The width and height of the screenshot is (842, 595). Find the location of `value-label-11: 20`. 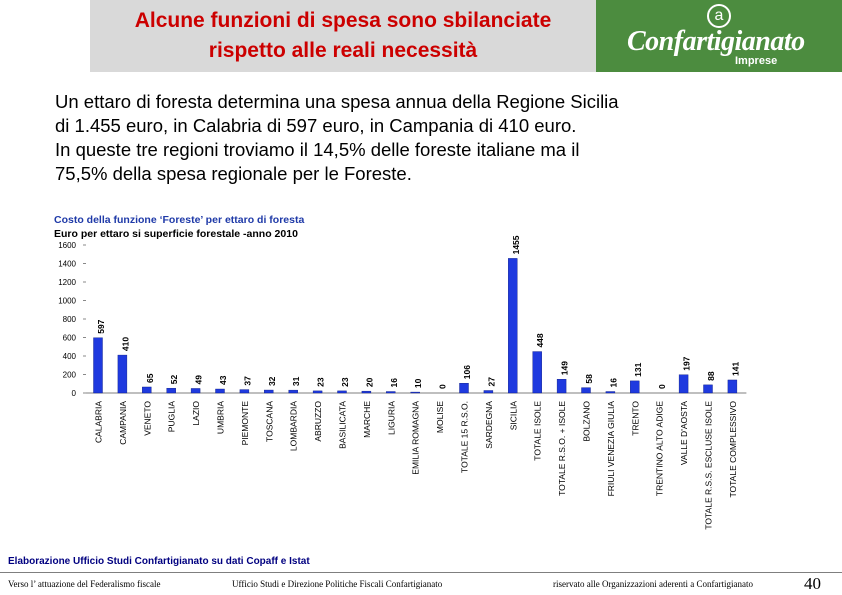

value-label-11: 20 is located at coordinates (369, 382).